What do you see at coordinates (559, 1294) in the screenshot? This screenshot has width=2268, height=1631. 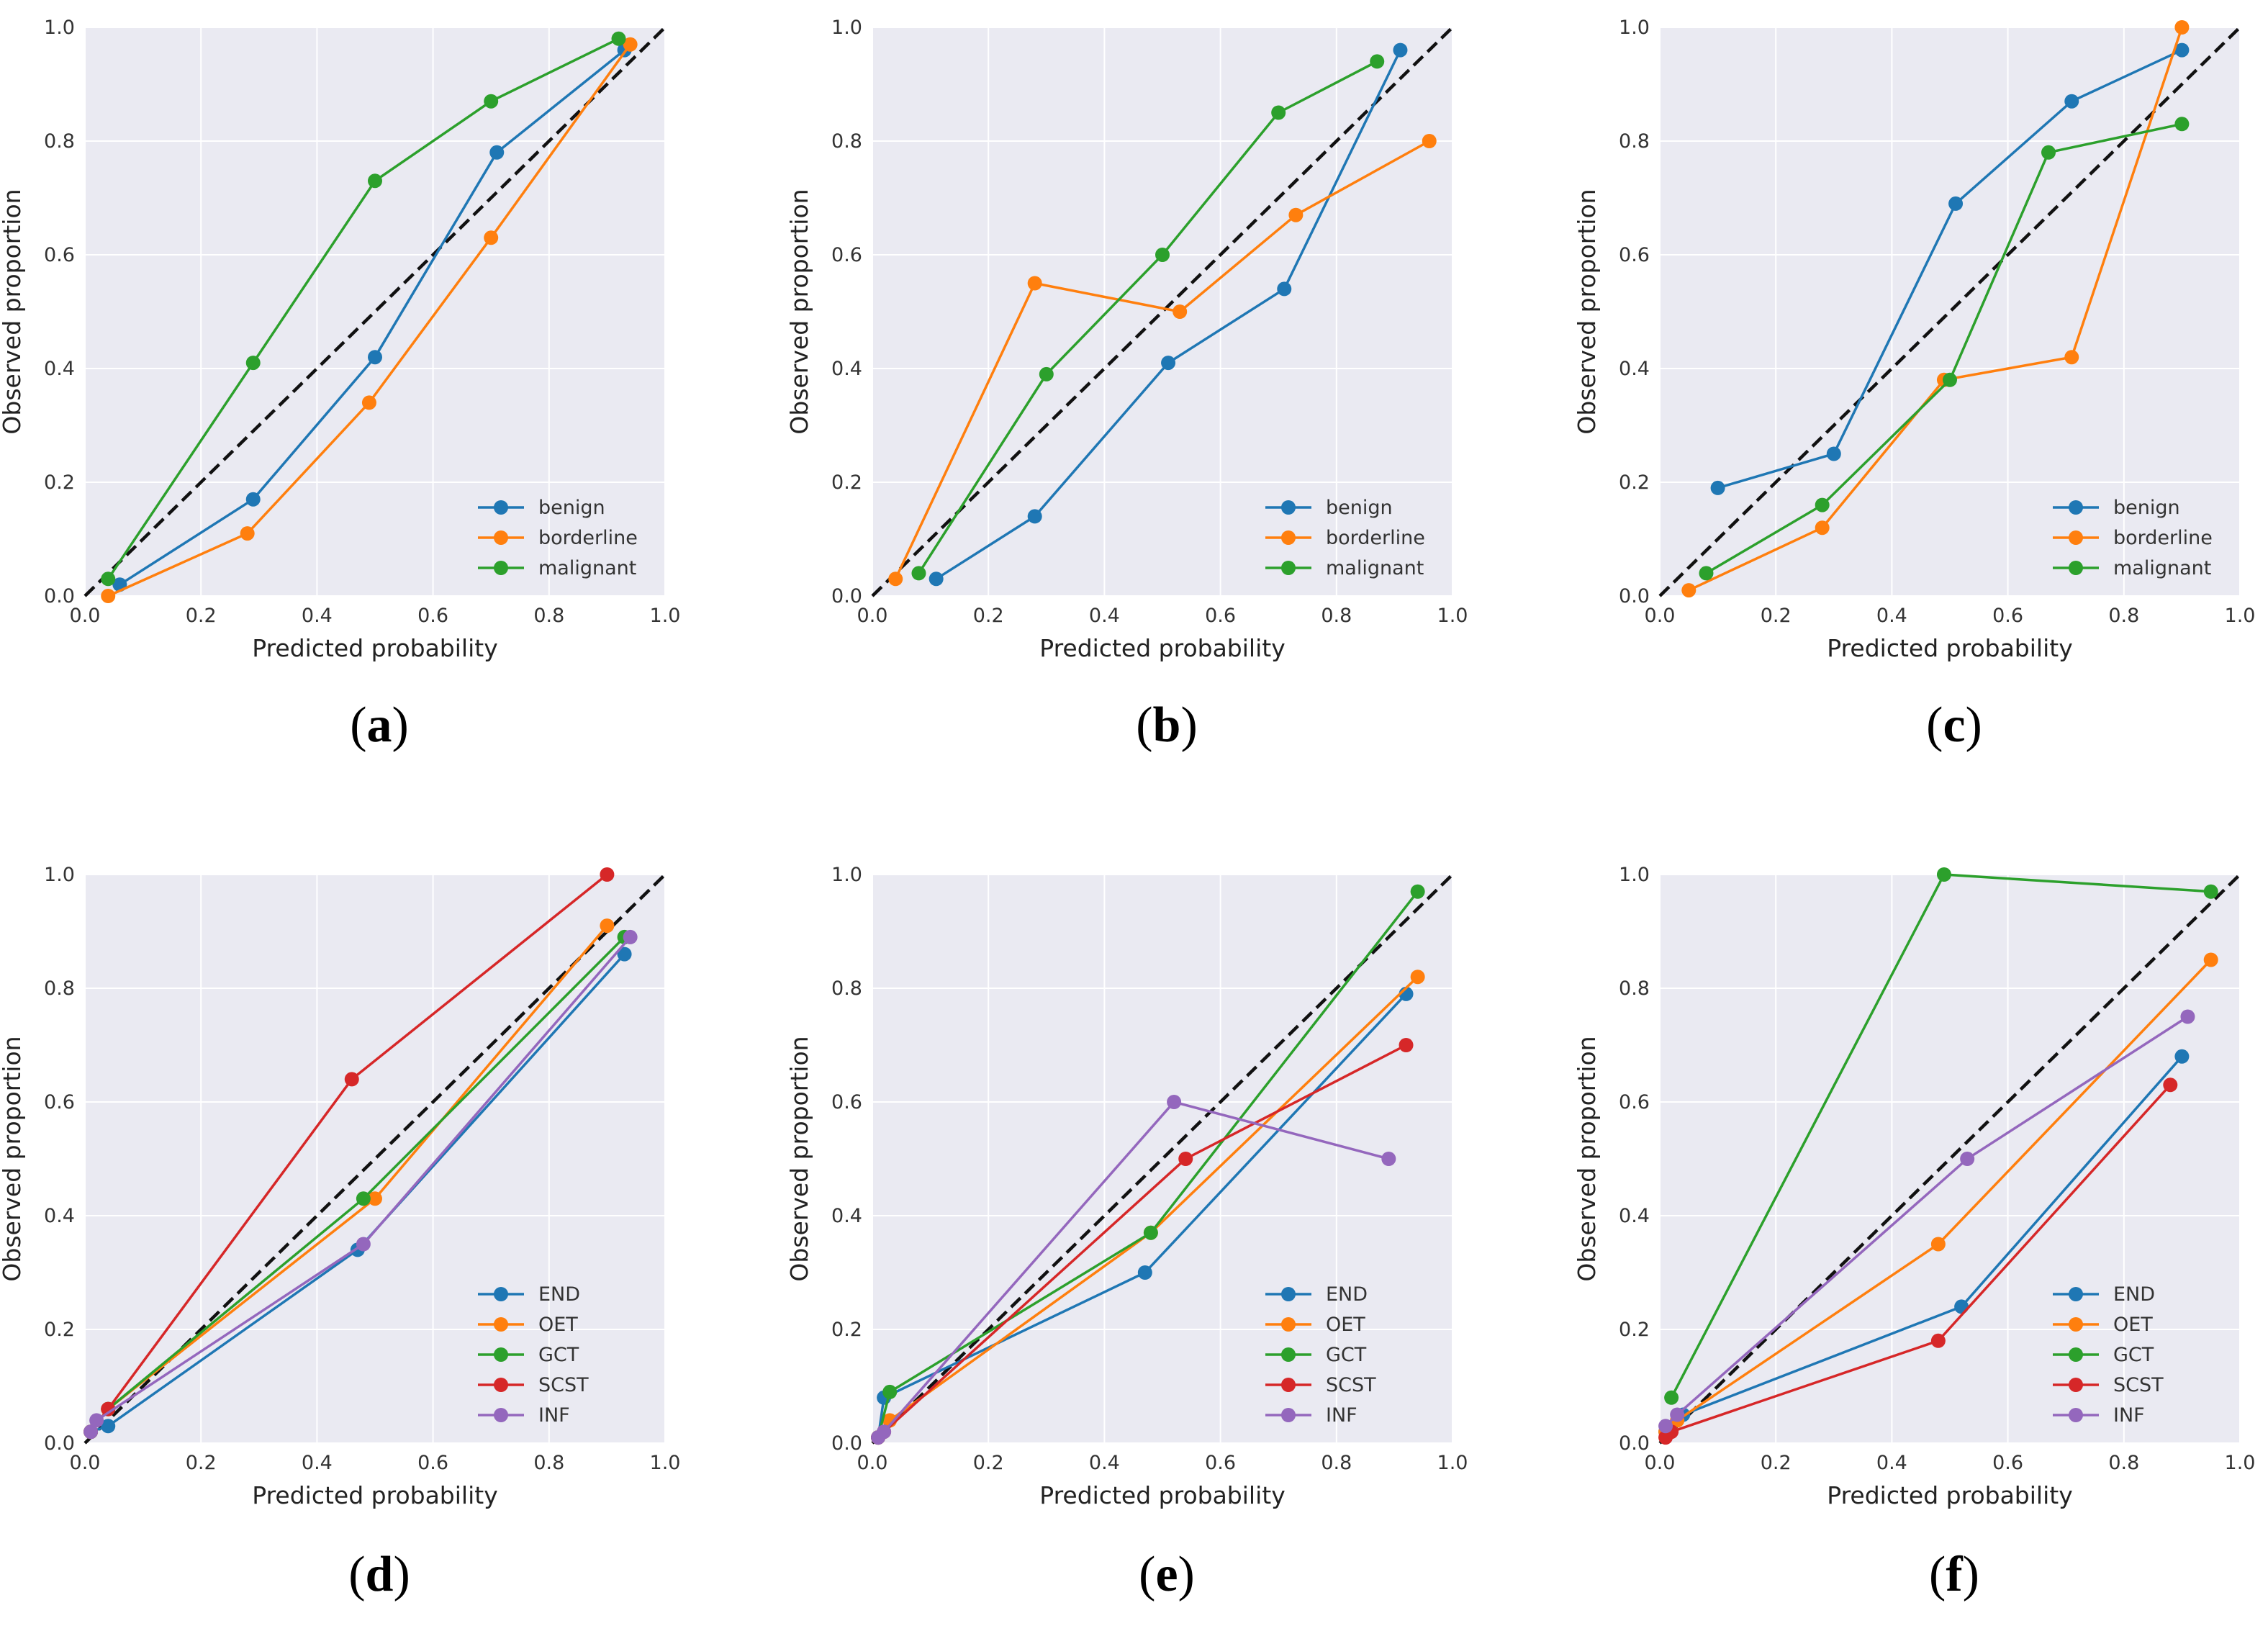 I see `legend-entry-end: END` at bounding box center [559, 1294].